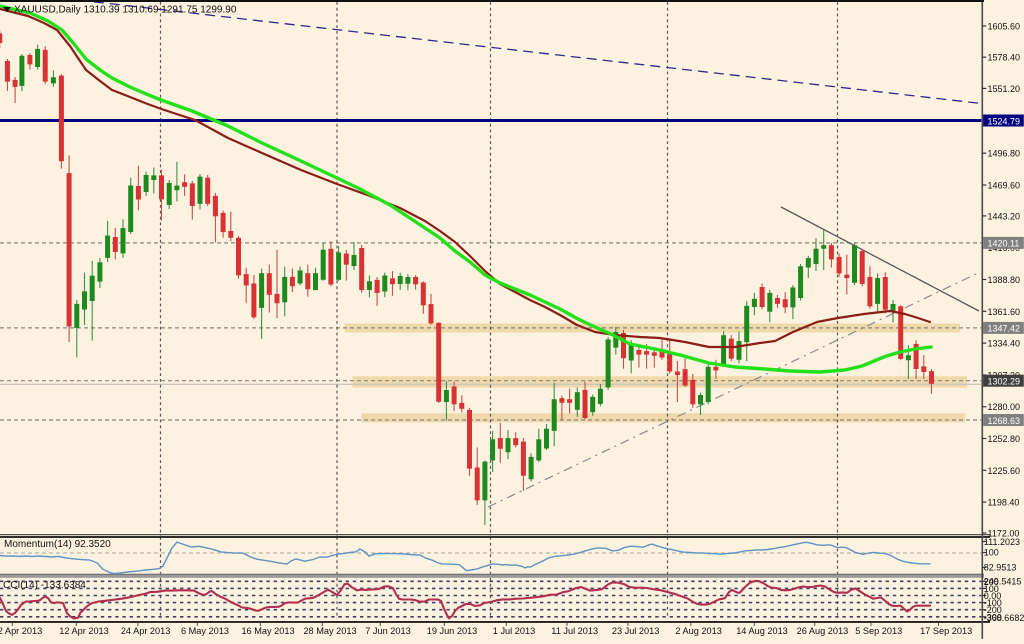 This screenshot has height=644, width=1024. I want to click on svg-text: 200, so click(991, 582).